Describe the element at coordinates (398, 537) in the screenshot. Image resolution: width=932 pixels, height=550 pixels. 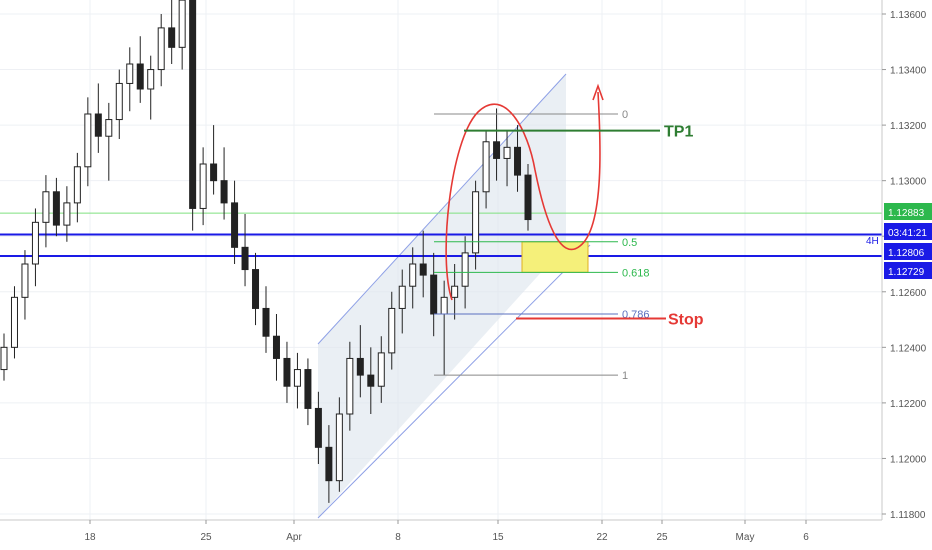
I see `time-tick-label: 8` at that location.